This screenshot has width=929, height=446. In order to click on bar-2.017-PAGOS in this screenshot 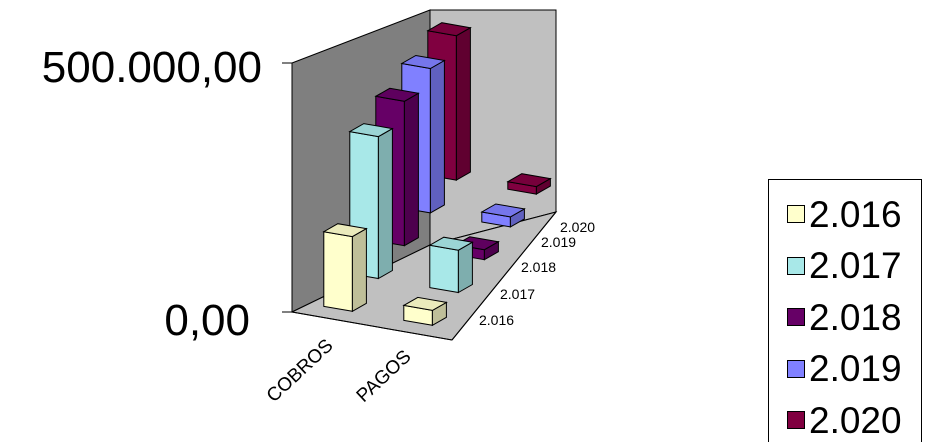, I will do `click(451, 265)`.